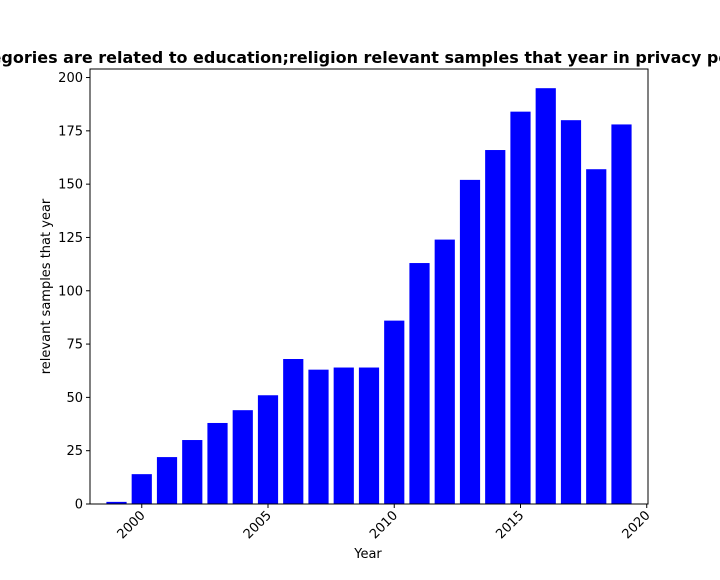  Describe the element at coordinates (596, 336) in the screenshot. I see `bar-2018` at that location.